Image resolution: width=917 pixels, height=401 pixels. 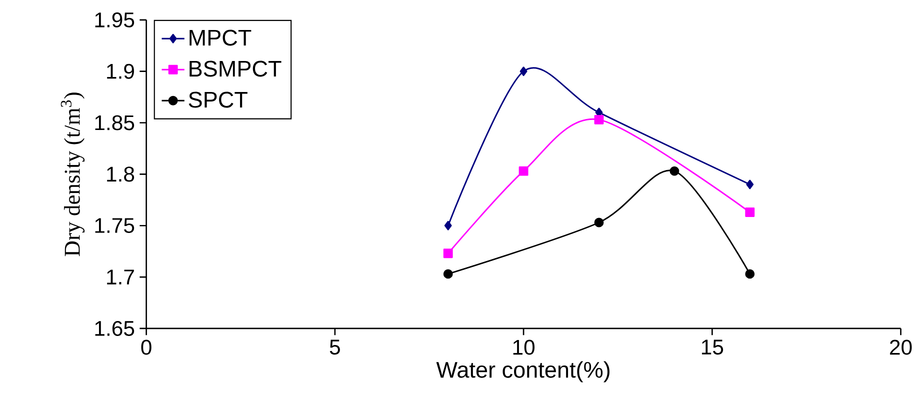 What do you see at coordinates (114, 328) in the screenshot?
I see `y-tick-label: 1.65` at bounding box center [114, 328].